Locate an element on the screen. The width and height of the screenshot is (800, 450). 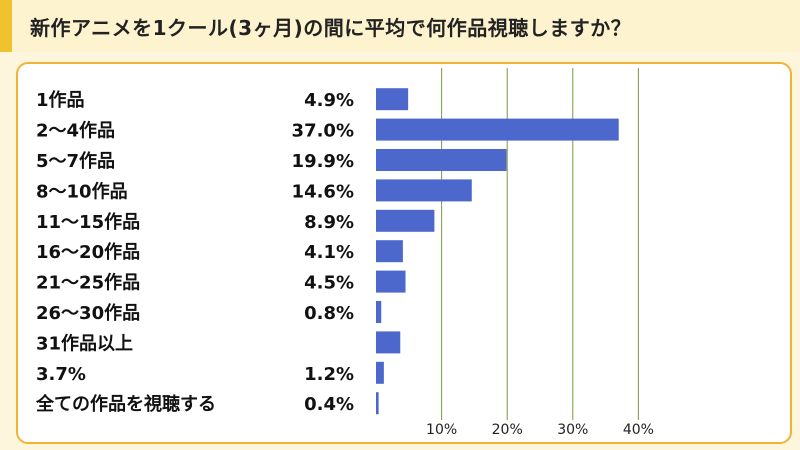
category-label: 2〜4作品 is located at coordinates (75, 131).